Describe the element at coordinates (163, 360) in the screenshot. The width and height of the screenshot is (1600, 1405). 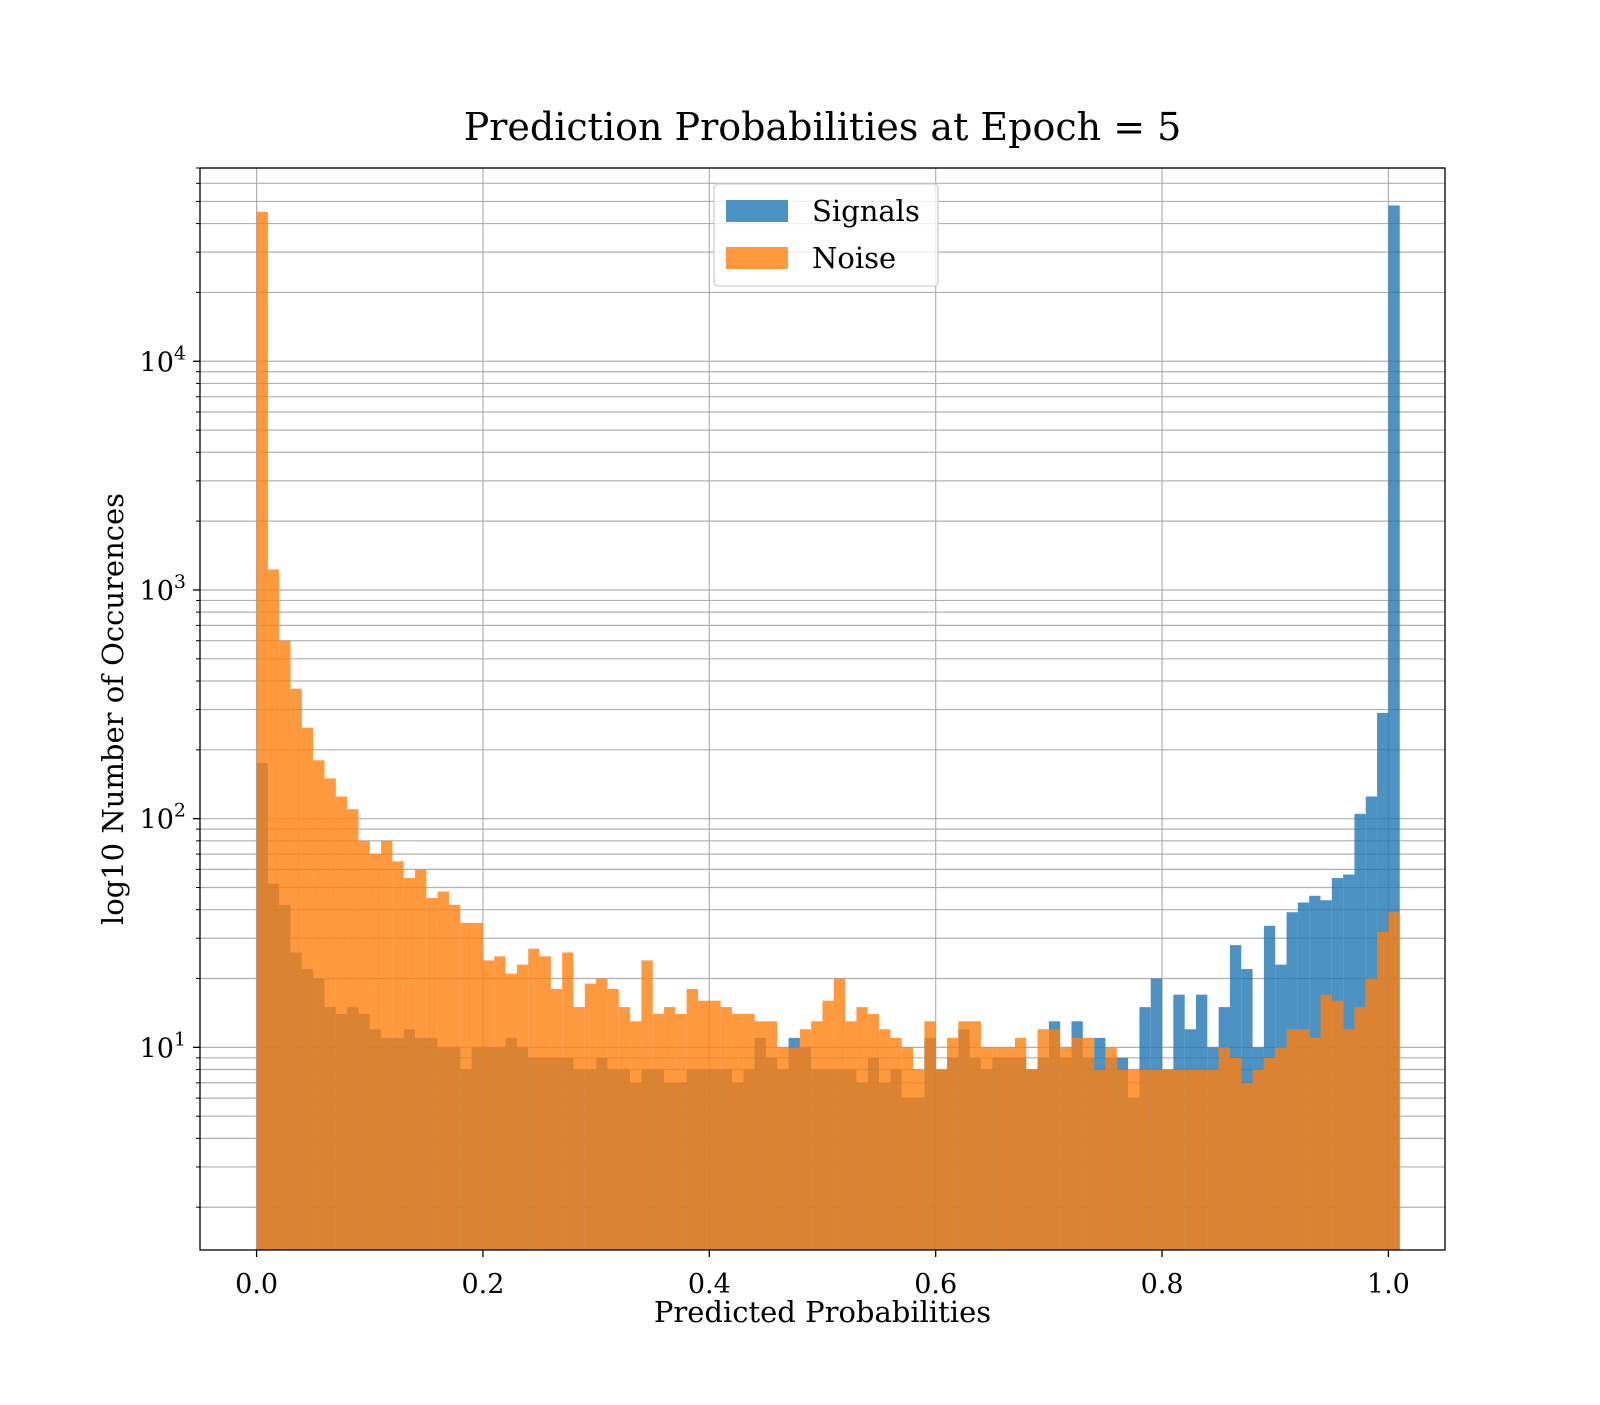
I see `y-tick-label: 10⁴` at that location.